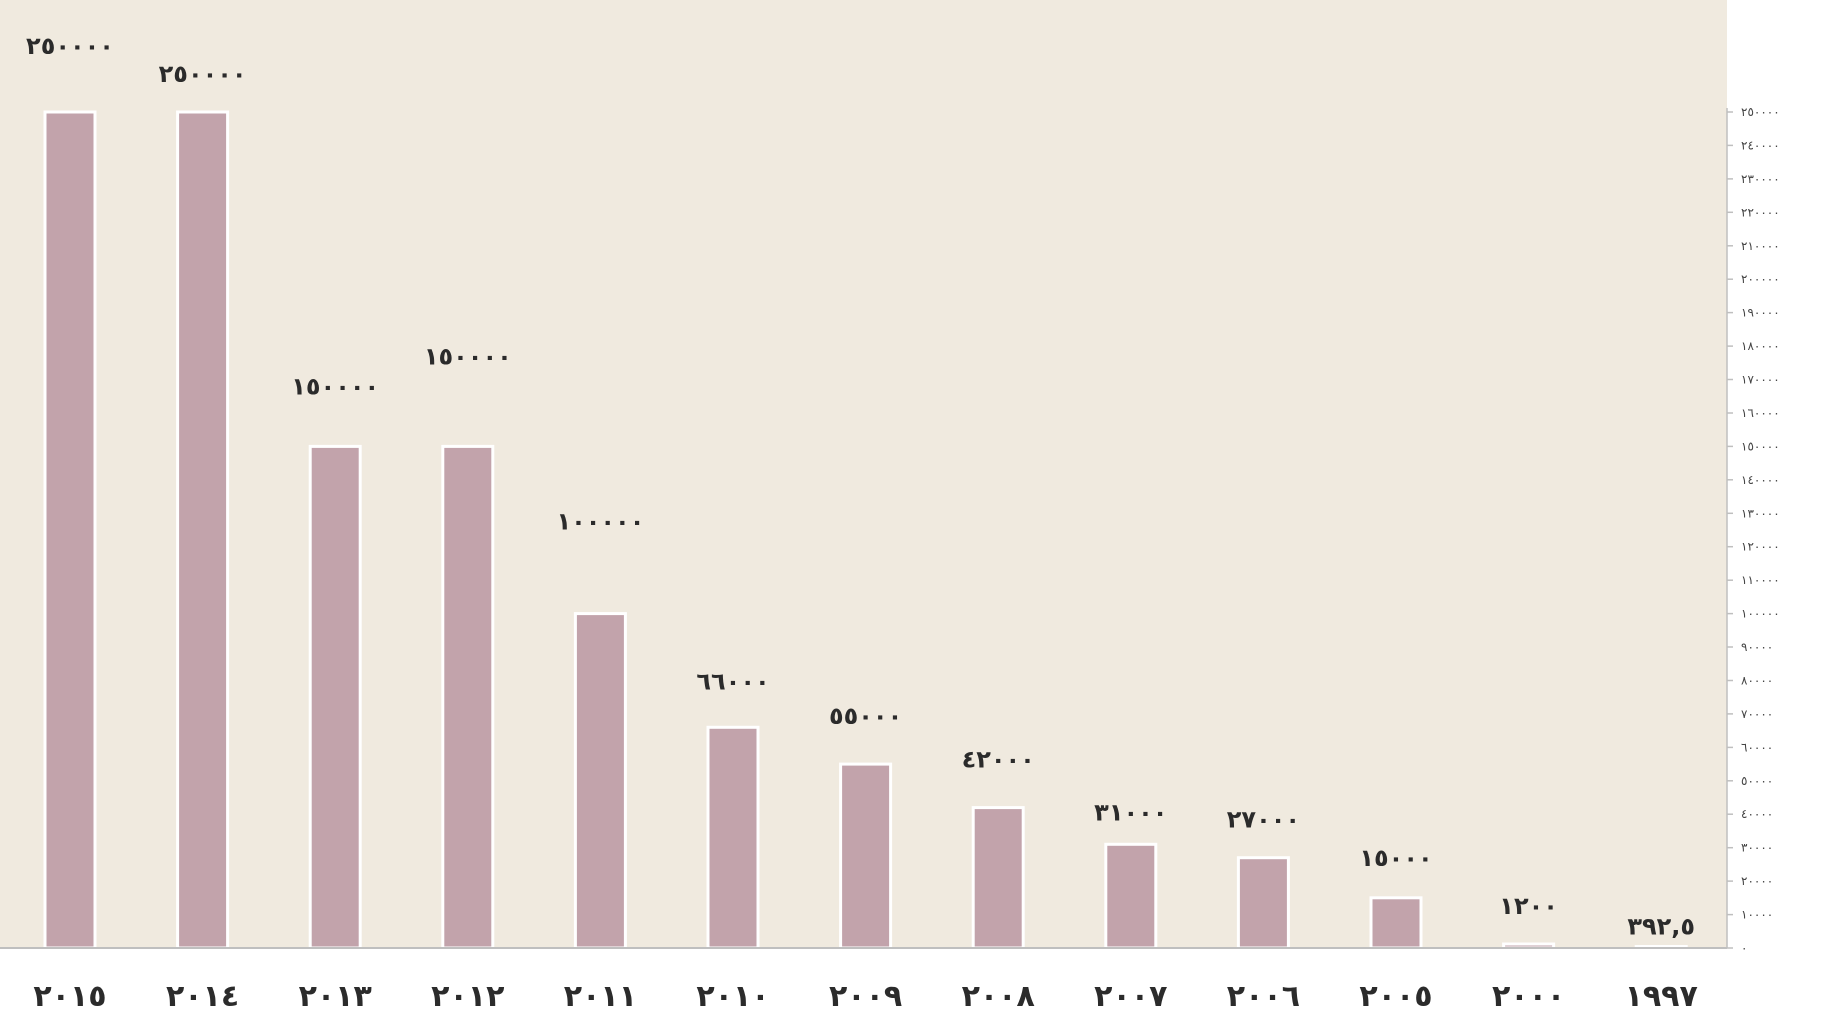 The image size is (1827, 1024). Describe the element at coordinates (1757, 647) in the screenshot. I see `y-tick-label-9: ٩٠٠٠٠` at that location.